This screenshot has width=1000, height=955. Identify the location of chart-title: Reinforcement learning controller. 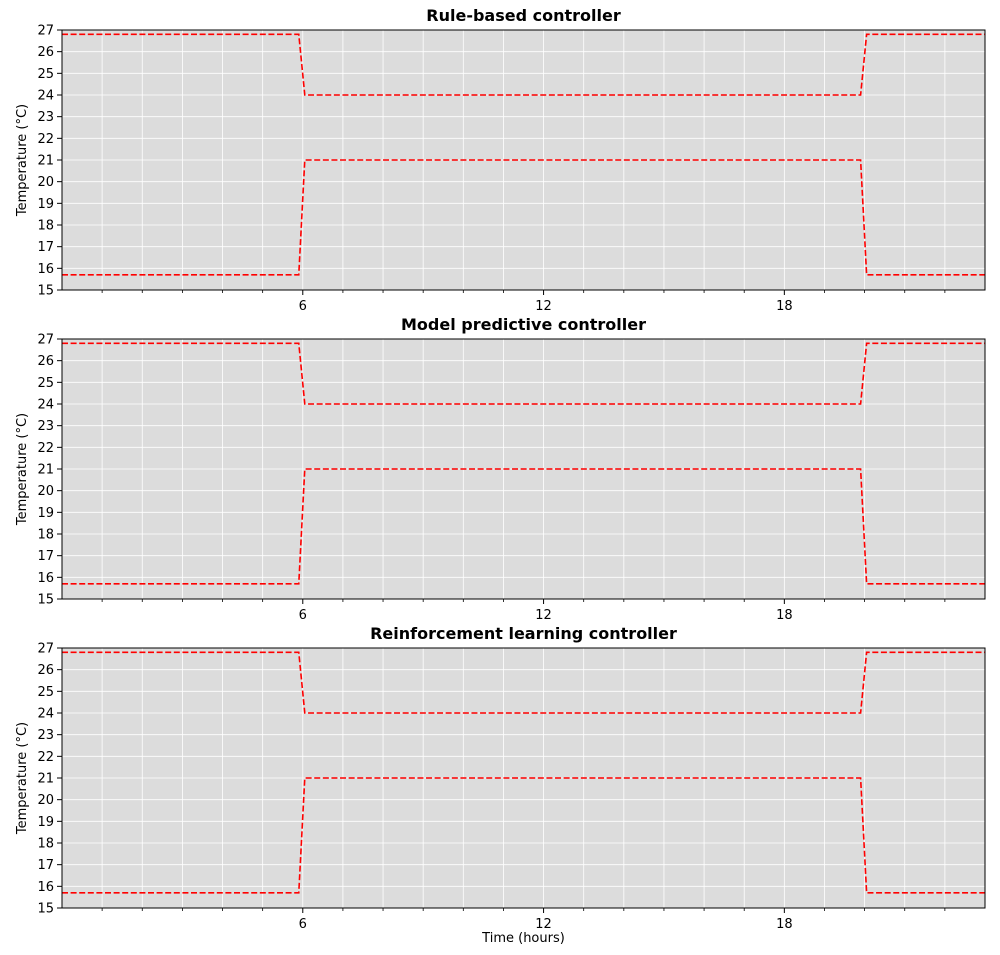
(523, 633).